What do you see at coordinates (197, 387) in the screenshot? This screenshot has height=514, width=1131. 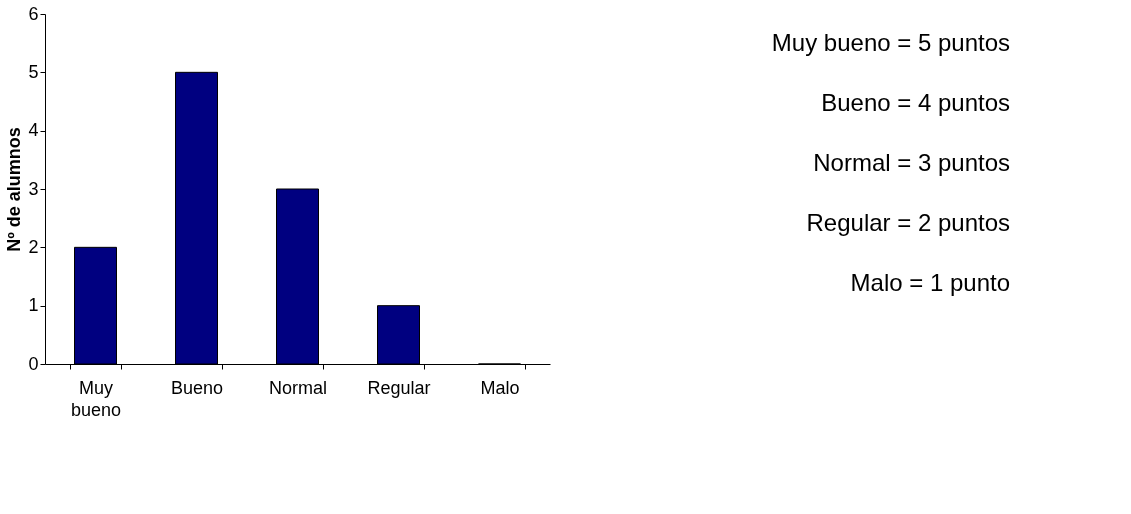 I see `x-tick-label: Bueno` at bounding box center [197, 387].